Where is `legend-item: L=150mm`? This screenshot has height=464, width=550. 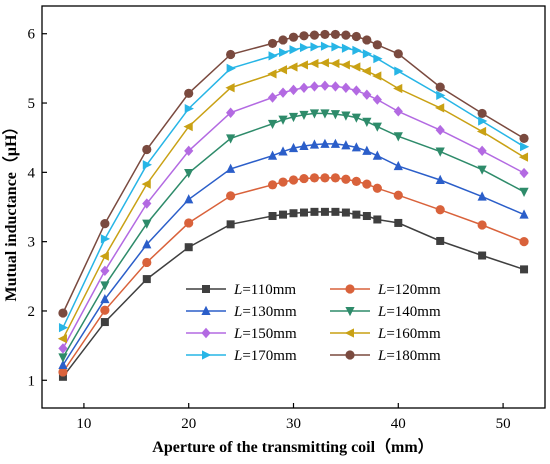 legend-item: L=150mm is located at coordinates (241, 334).